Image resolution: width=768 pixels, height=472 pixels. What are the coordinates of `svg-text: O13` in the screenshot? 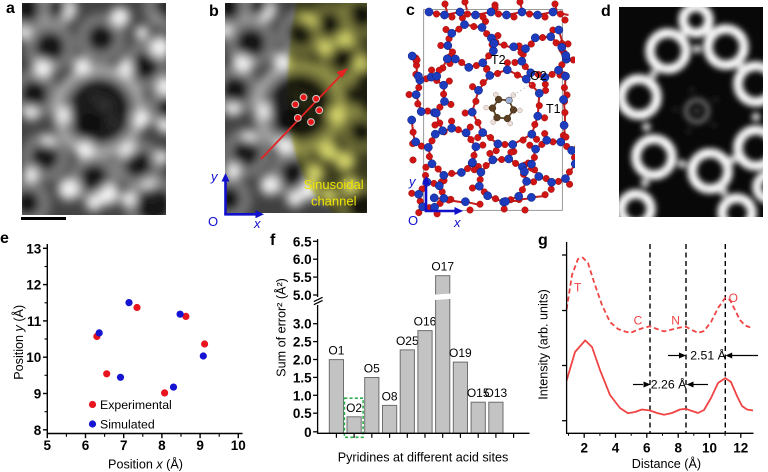 It's located at (496, 393).